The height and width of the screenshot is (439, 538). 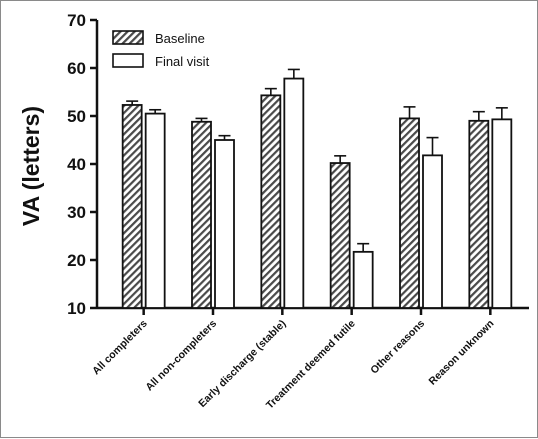 I want to click on legend-label-baseline: Baseline, so click(x=180, y=38).